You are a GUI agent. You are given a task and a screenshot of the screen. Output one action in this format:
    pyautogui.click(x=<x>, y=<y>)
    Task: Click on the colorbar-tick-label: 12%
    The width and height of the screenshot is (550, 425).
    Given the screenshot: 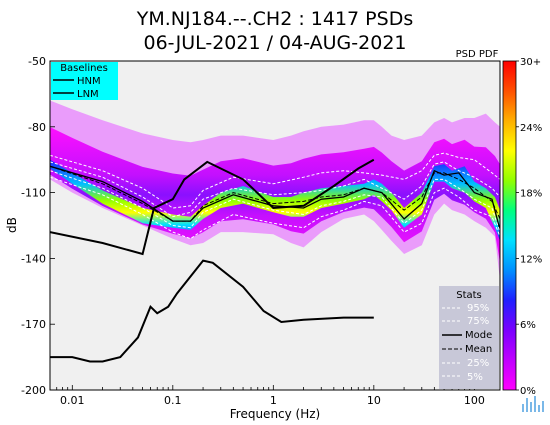 What is the action you would take?
    pyautogui.click(x=531, y=259)
    